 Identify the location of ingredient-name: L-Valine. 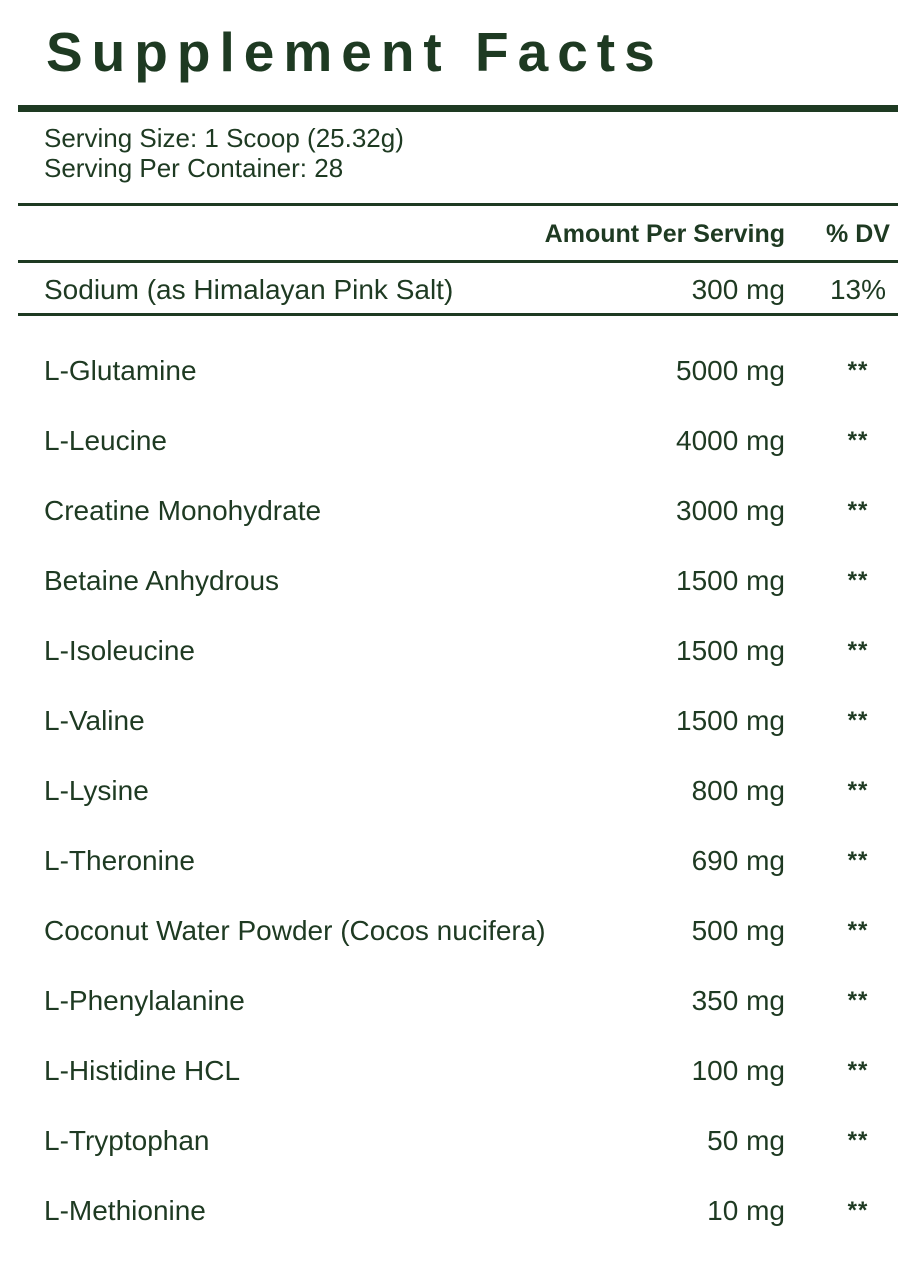
(94, 720).